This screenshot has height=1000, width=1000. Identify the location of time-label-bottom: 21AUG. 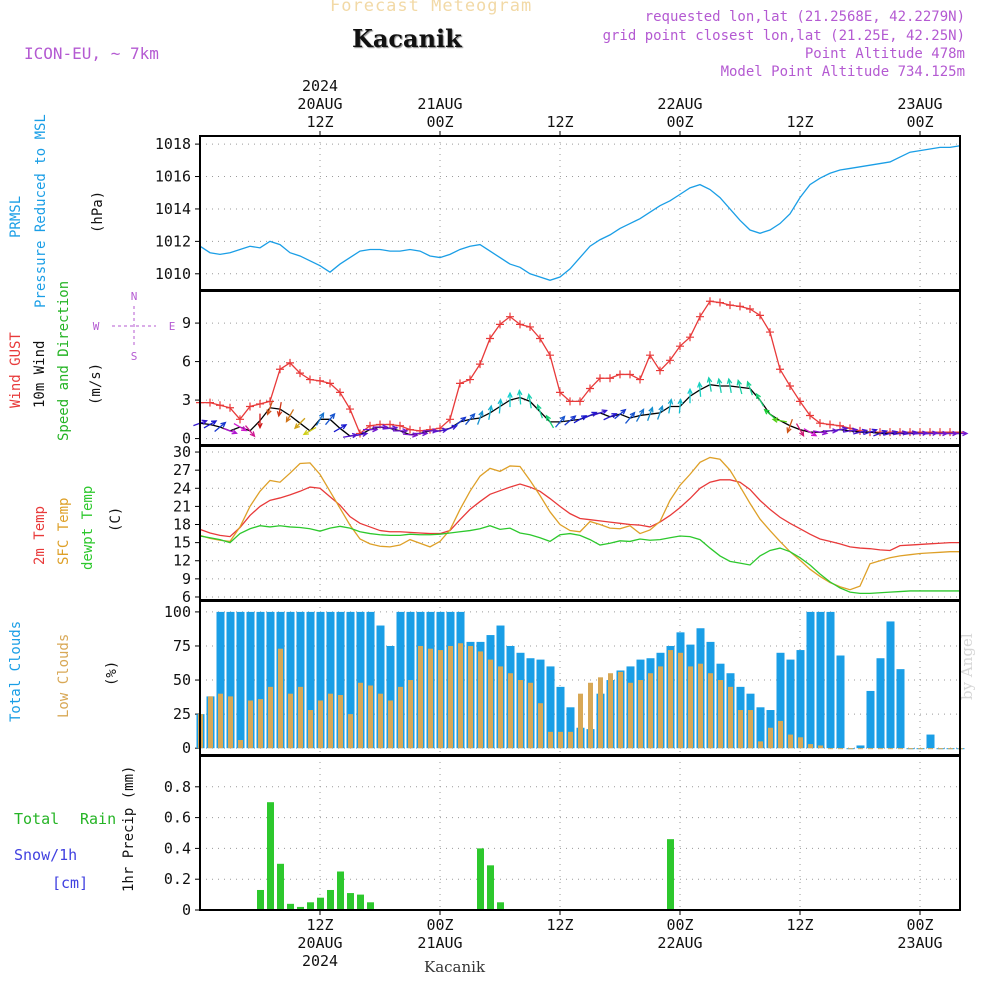
(439, 943).